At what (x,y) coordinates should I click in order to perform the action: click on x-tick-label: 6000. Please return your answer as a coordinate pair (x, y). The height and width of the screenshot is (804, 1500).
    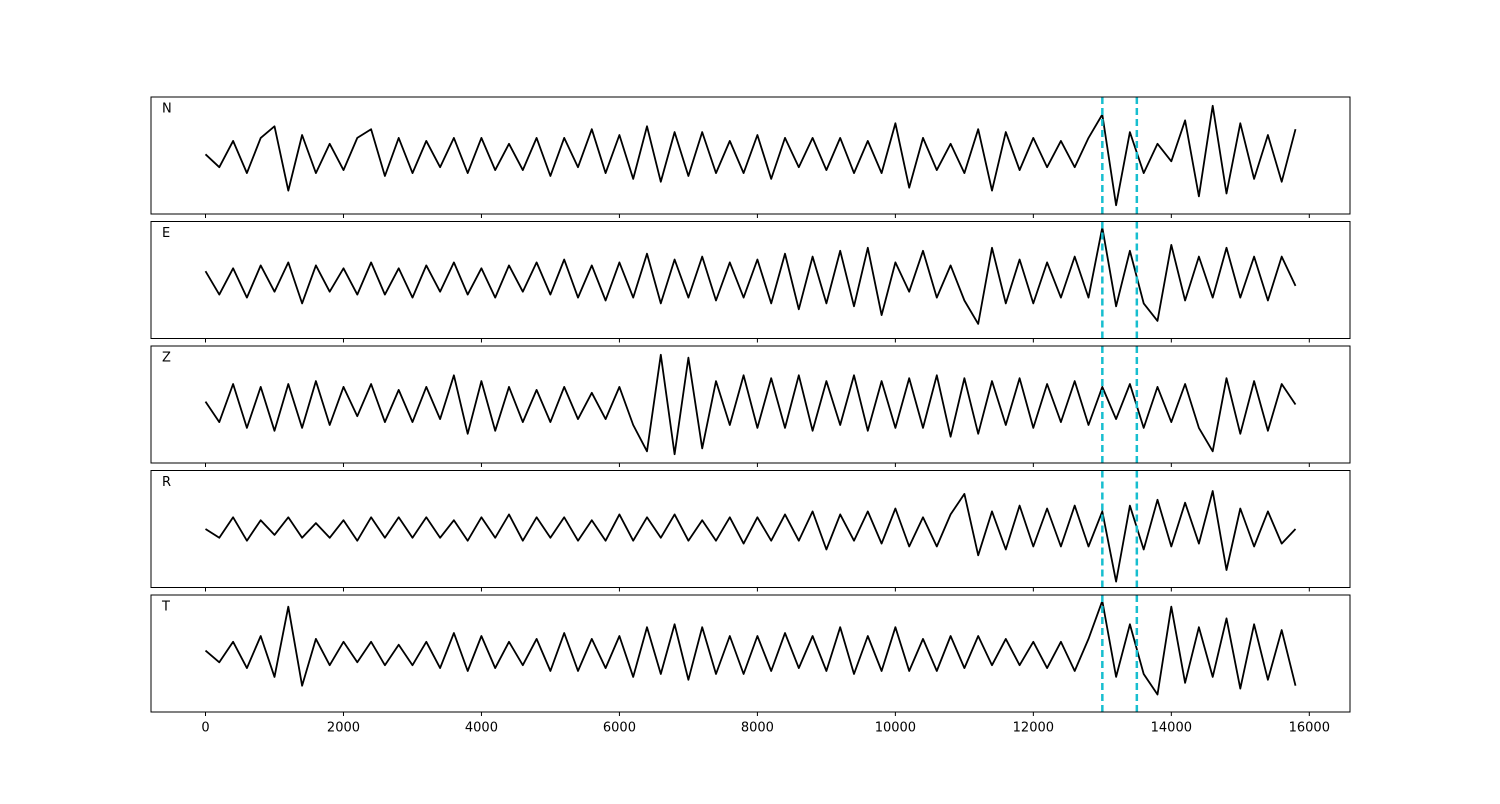
    Looking at the image, I should click on (619, 728).